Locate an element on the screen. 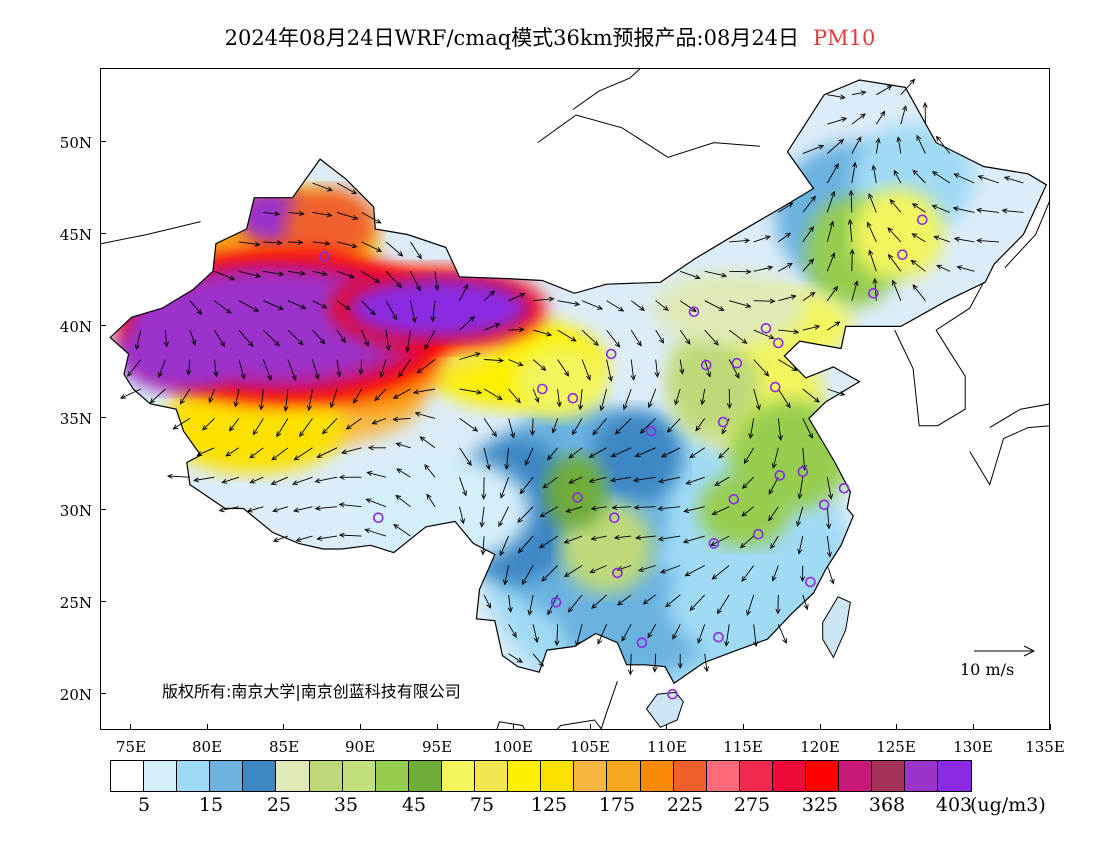  colorbar-label: 225 is located at coordinates (685, 805).